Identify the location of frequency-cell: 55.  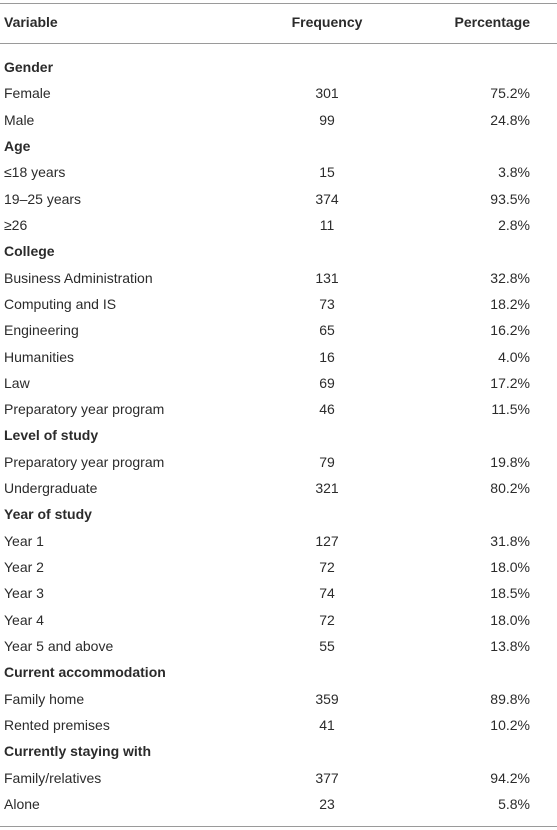
(327, 646).